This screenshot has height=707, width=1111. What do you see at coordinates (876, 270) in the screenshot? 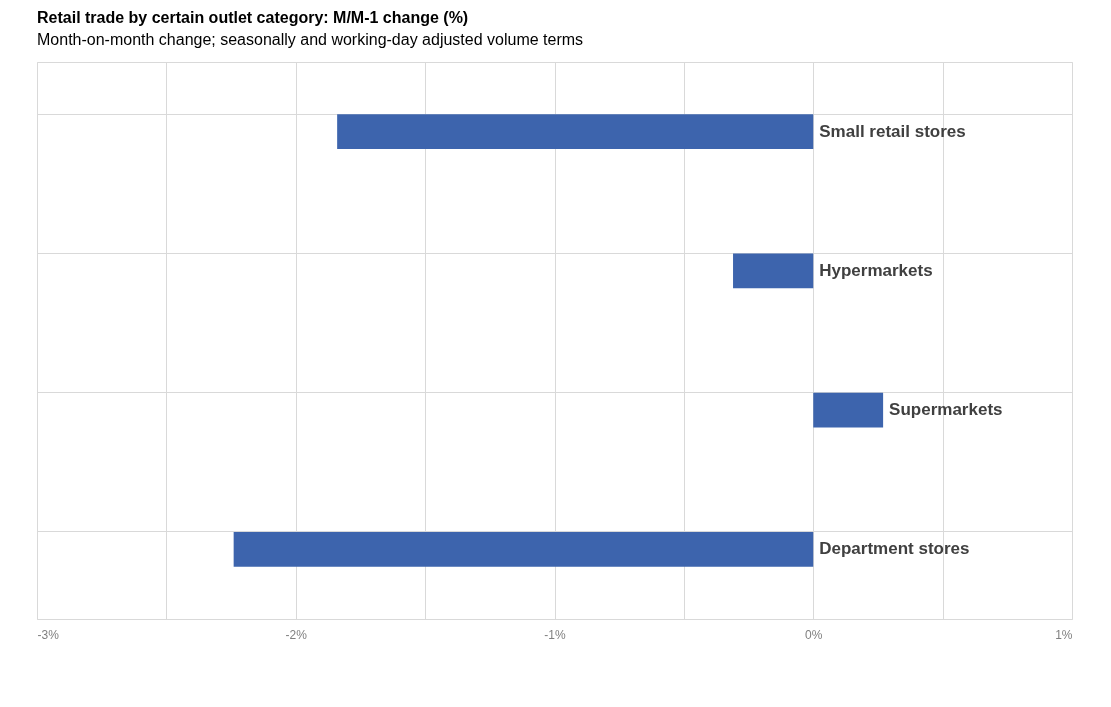
I see `y-tick-label: Hypermarkets` at bounding box center [876, 270].